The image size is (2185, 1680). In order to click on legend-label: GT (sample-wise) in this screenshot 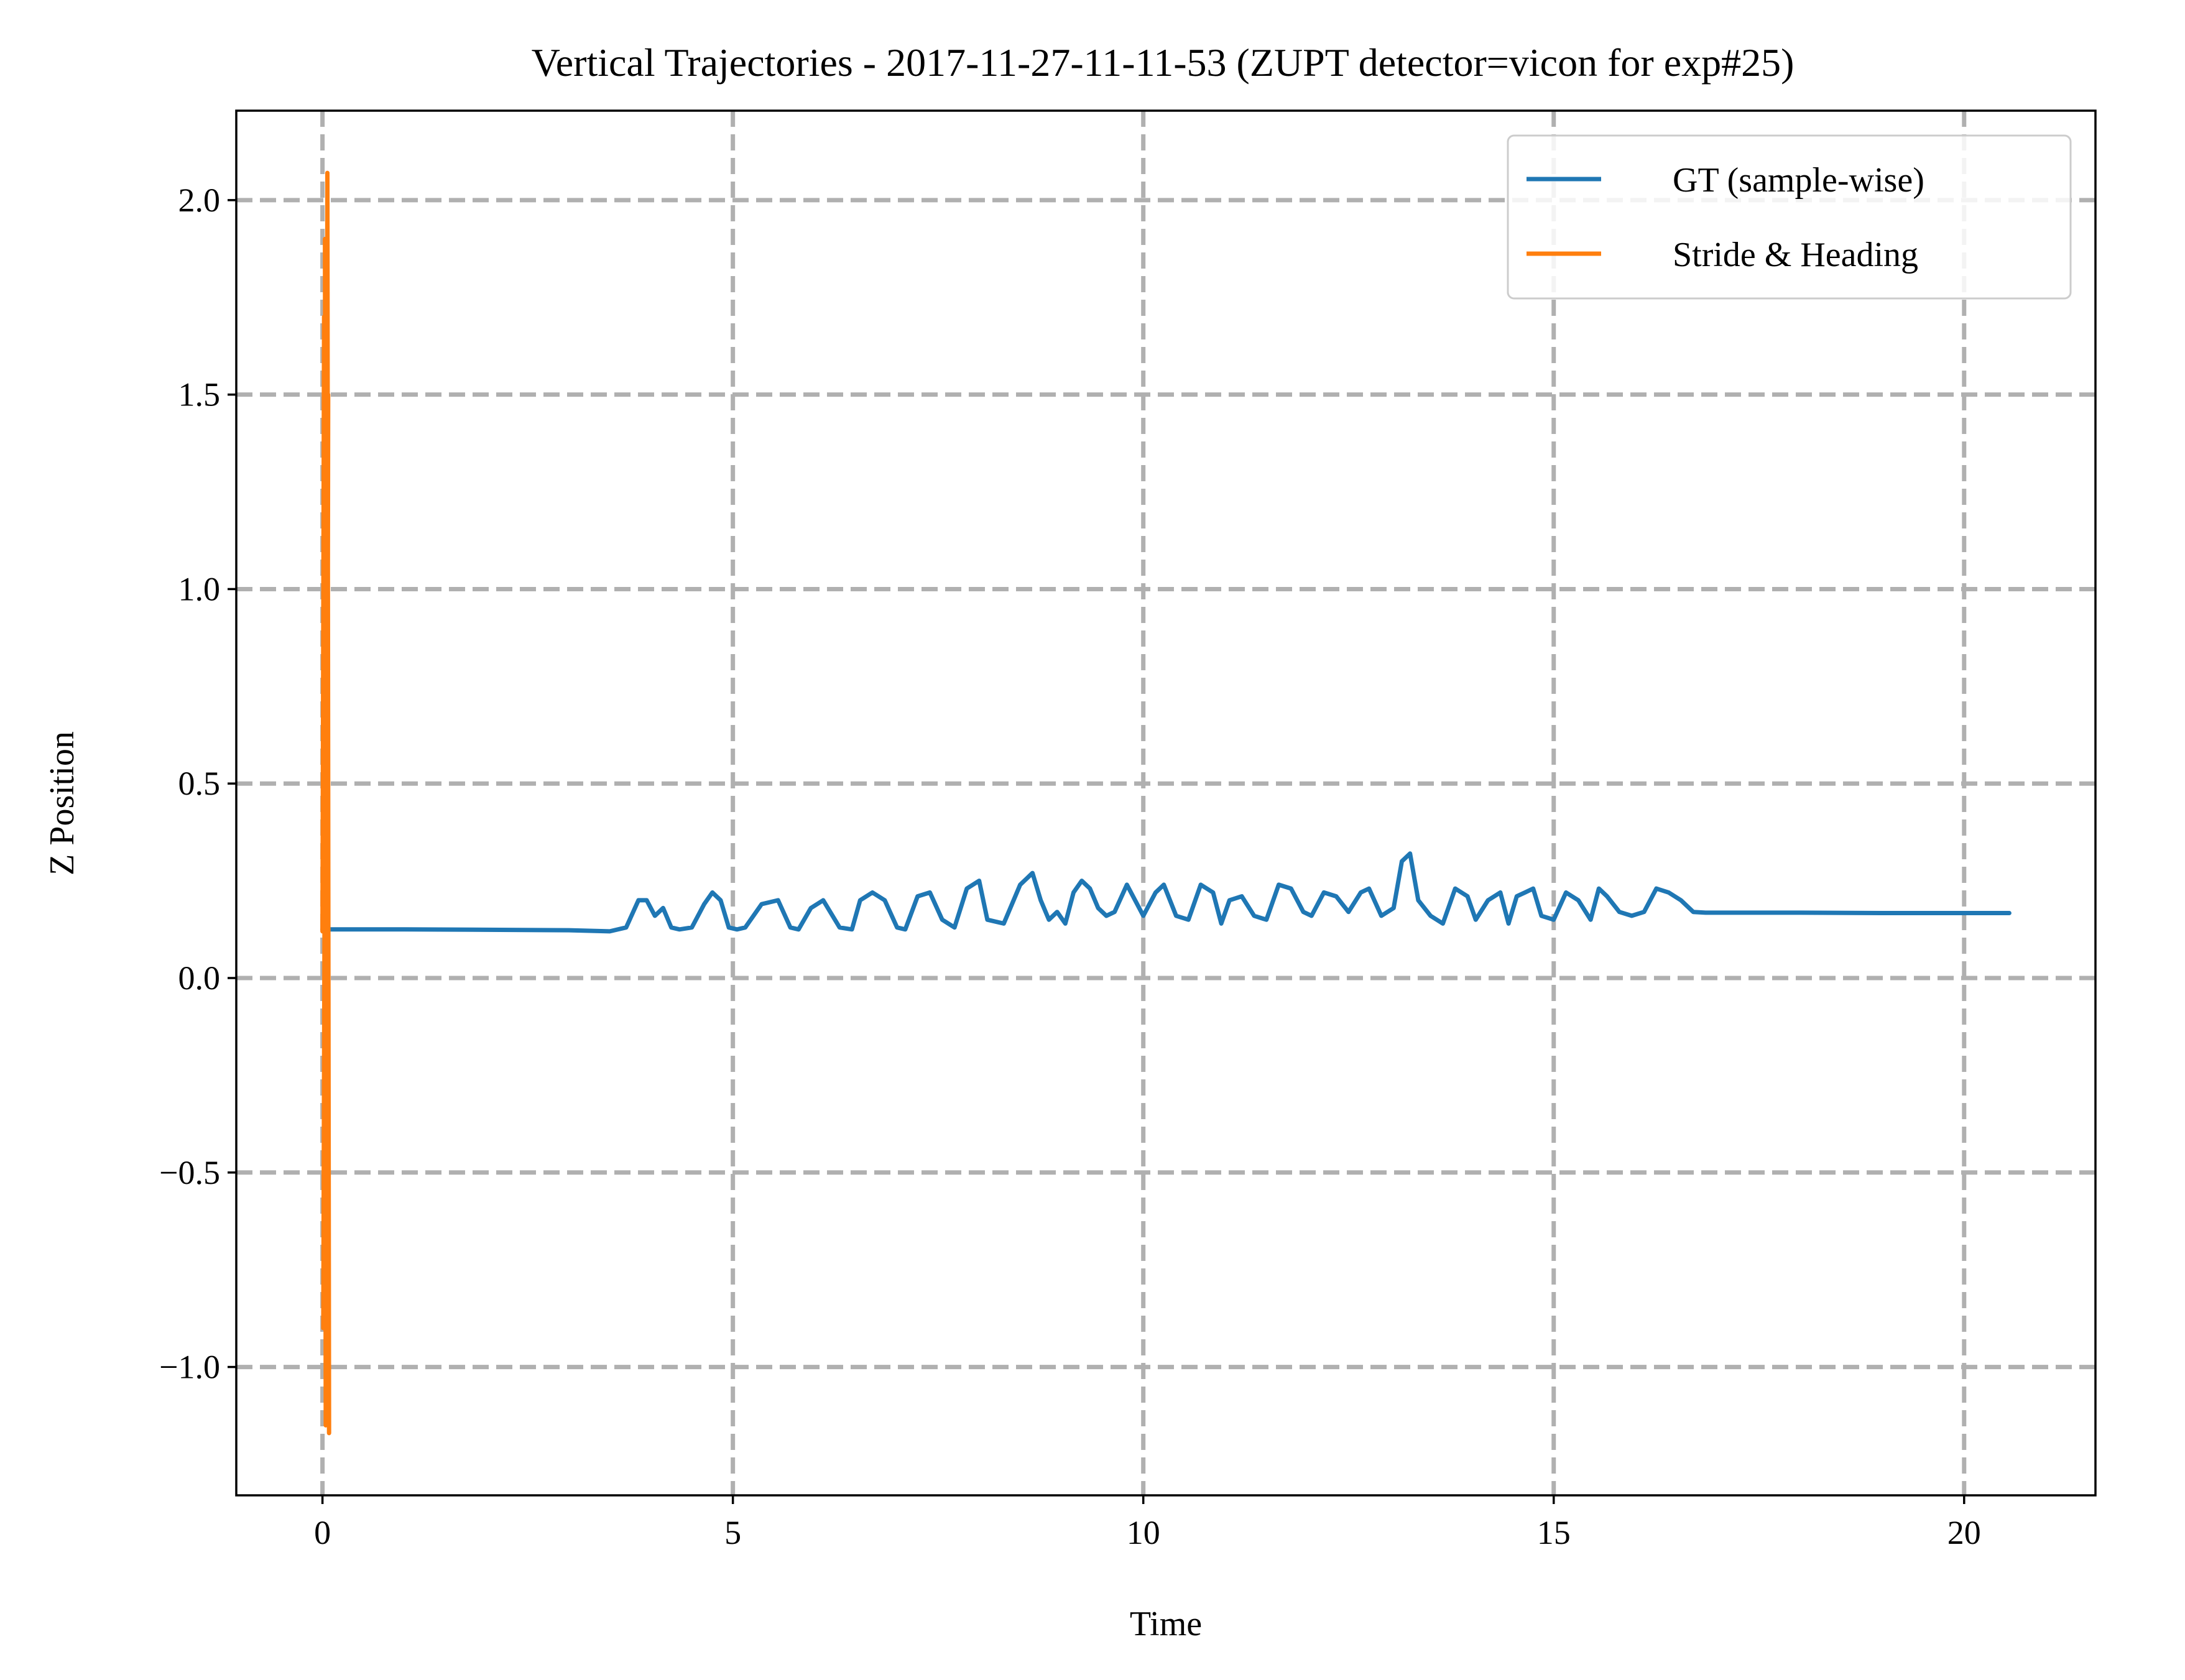, I will do `click(1798, 180)`.